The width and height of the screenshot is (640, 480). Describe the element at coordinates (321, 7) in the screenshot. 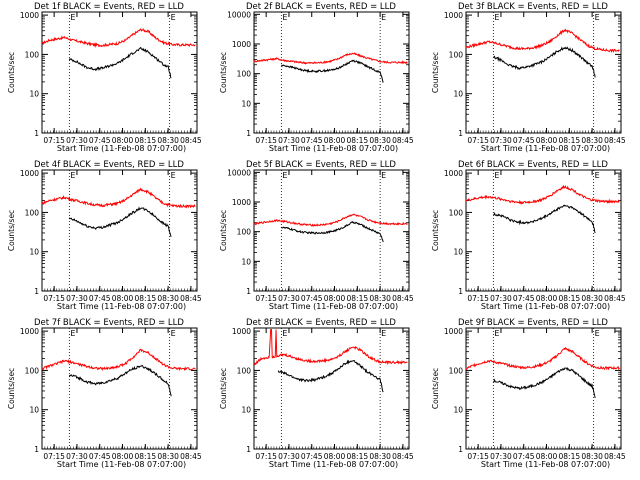

I see `panel-title: Det 2f BLACK = Events, RED = LLD` at that location.